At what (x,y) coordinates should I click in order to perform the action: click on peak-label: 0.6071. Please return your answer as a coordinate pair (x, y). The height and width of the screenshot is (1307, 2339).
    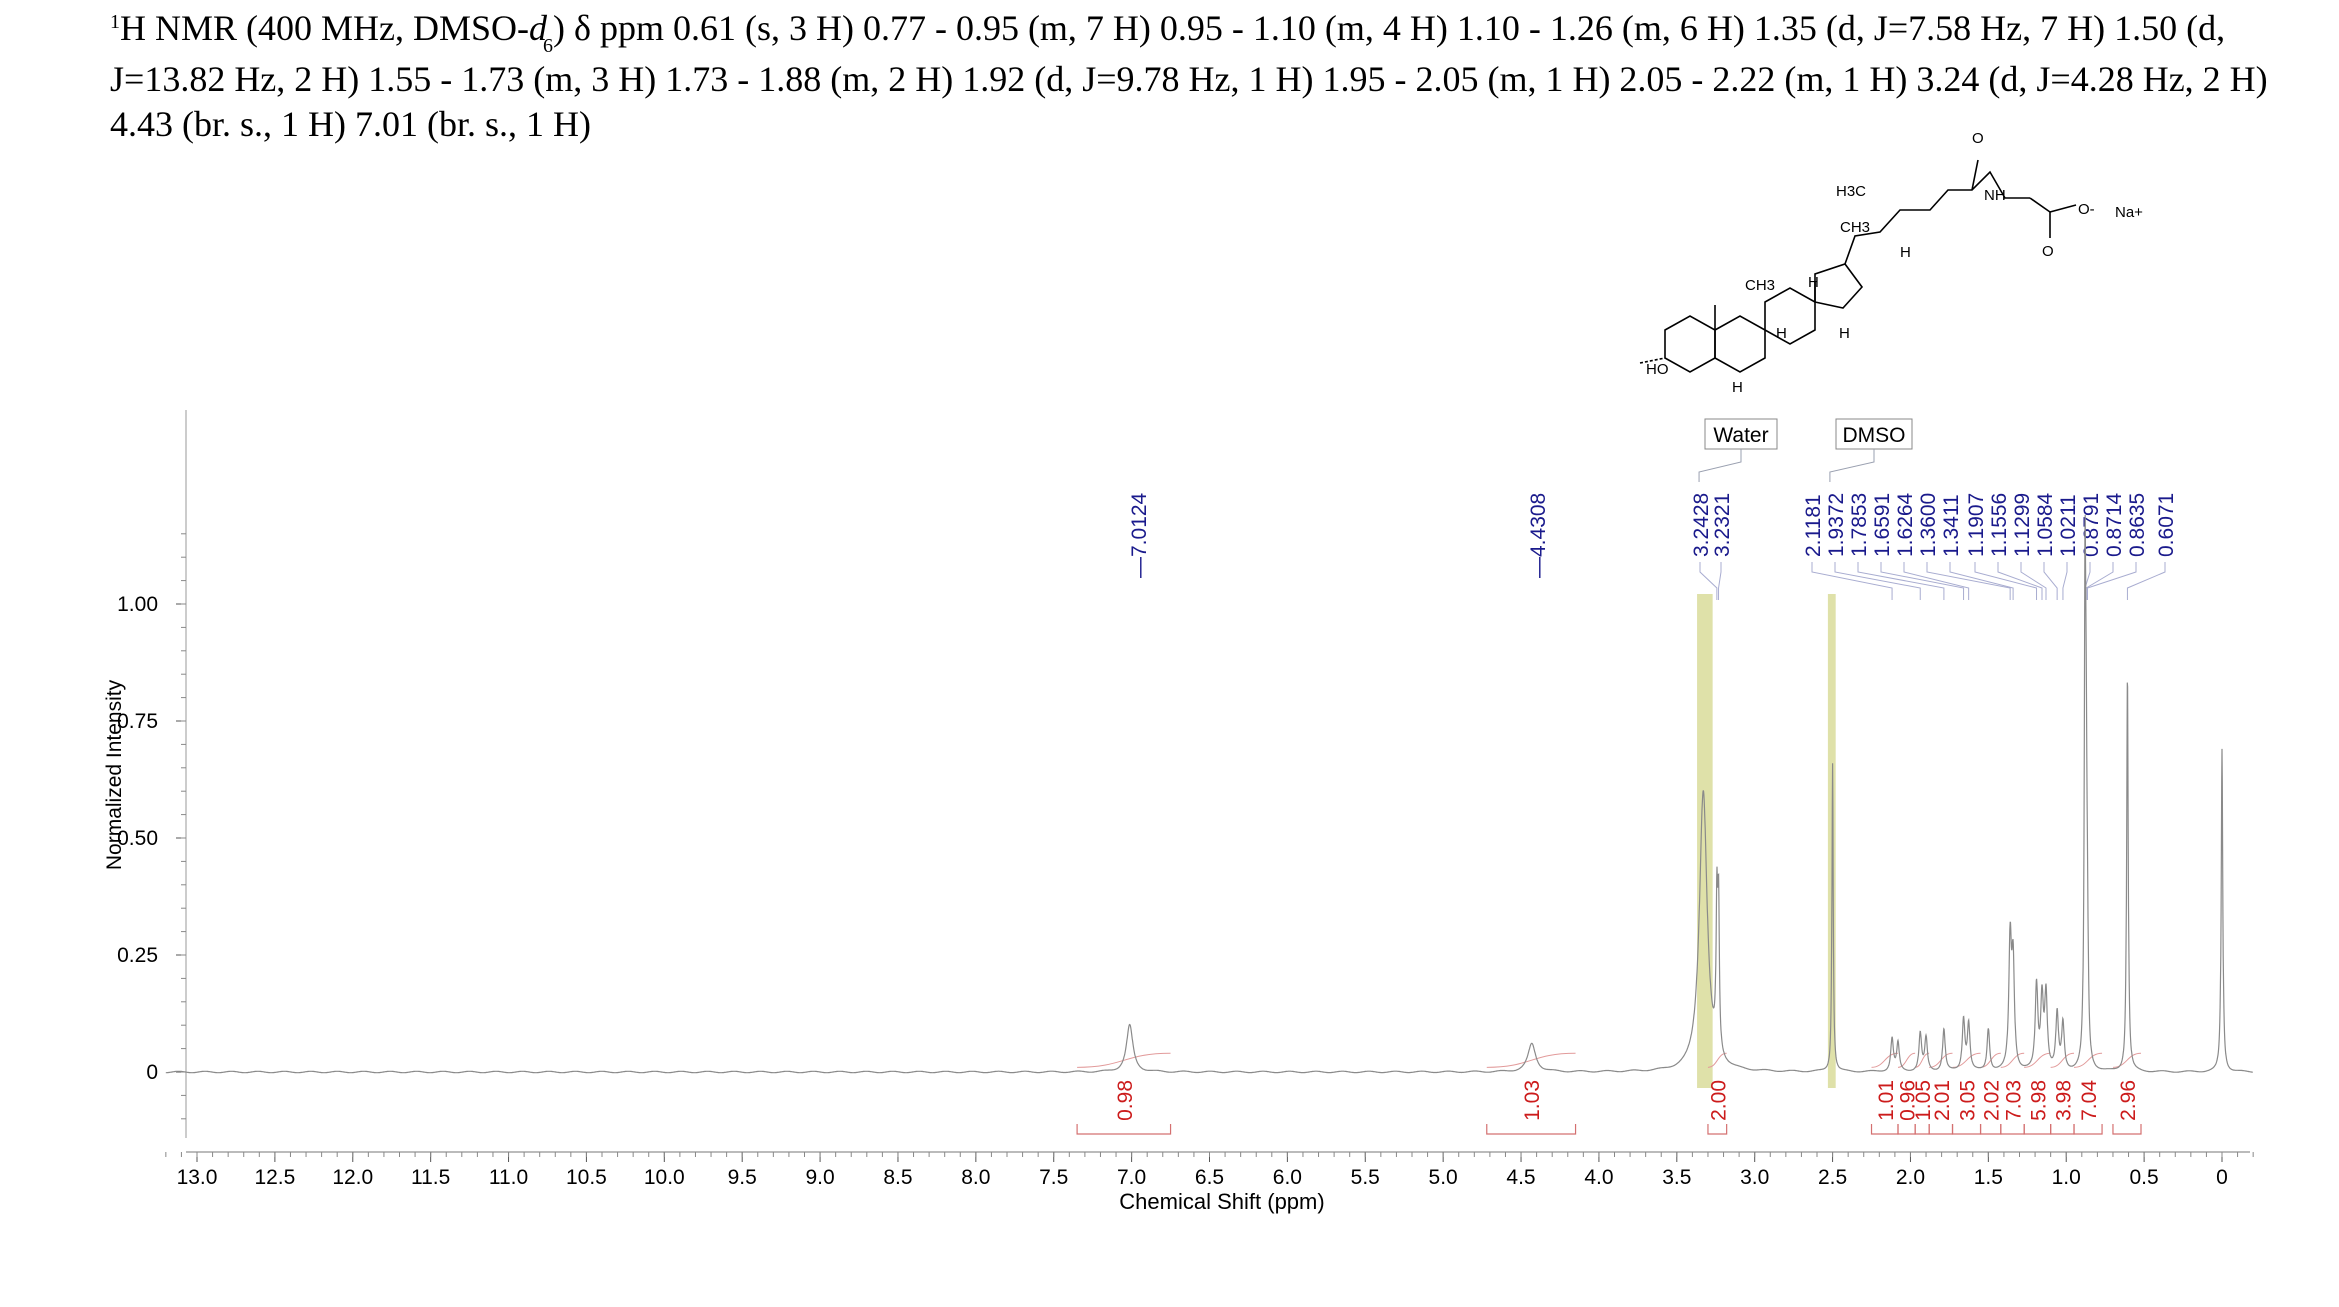
    Looking at the image, I should click on (2166, 525).